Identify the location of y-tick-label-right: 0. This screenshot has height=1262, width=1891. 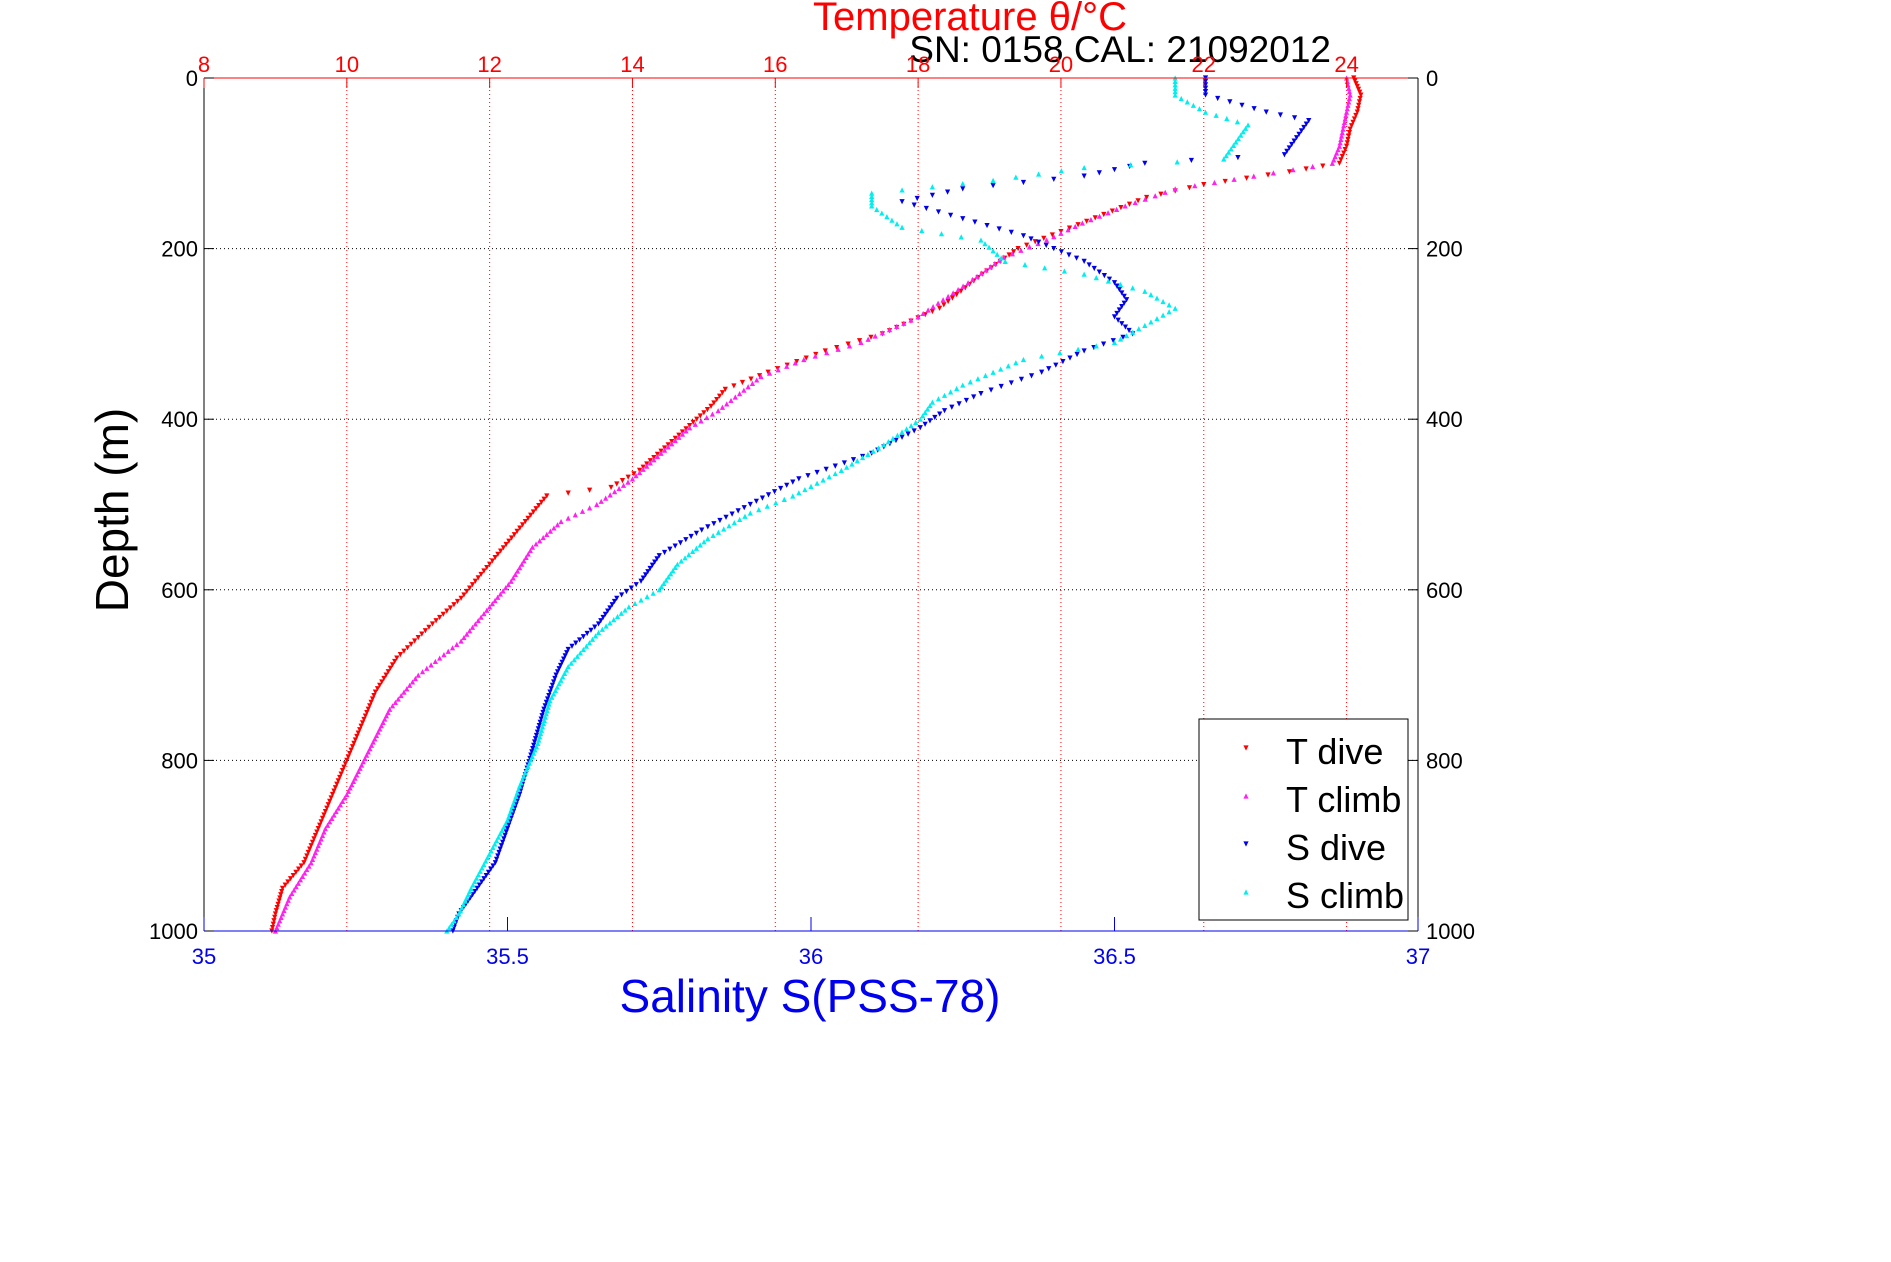
(1432, 78).